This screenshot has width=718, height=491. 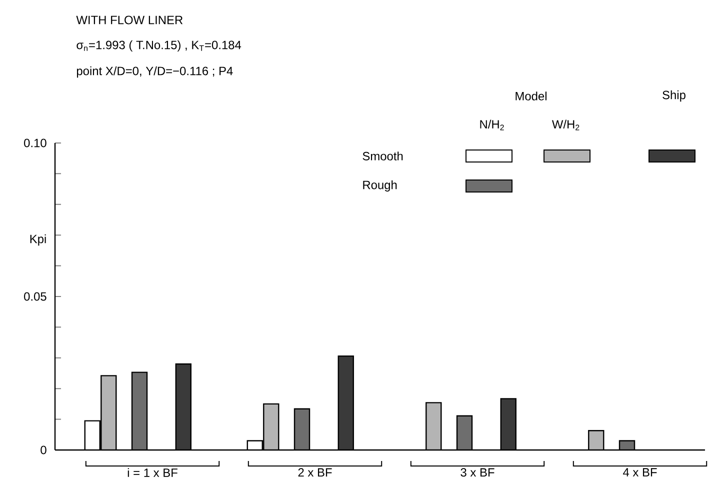 What do you see at coordinates (35, 143) in the screenshot?
I see `y-tick-label: 0.10` at bounding box center [35, 143].